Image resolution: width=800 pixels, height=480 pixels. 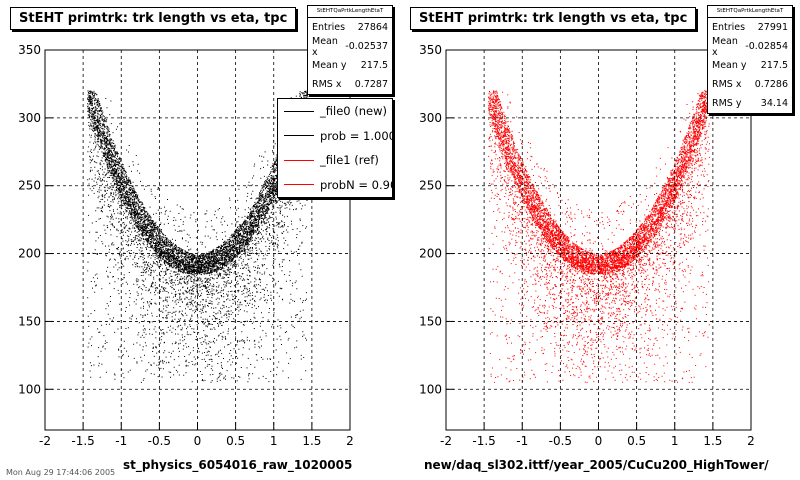 What do you see at coordinates (61, 472) in the screenshot?
I see `timestamp-footer: Mon Aug 29 17:44:06 2005` at bounding box center [61, 472].